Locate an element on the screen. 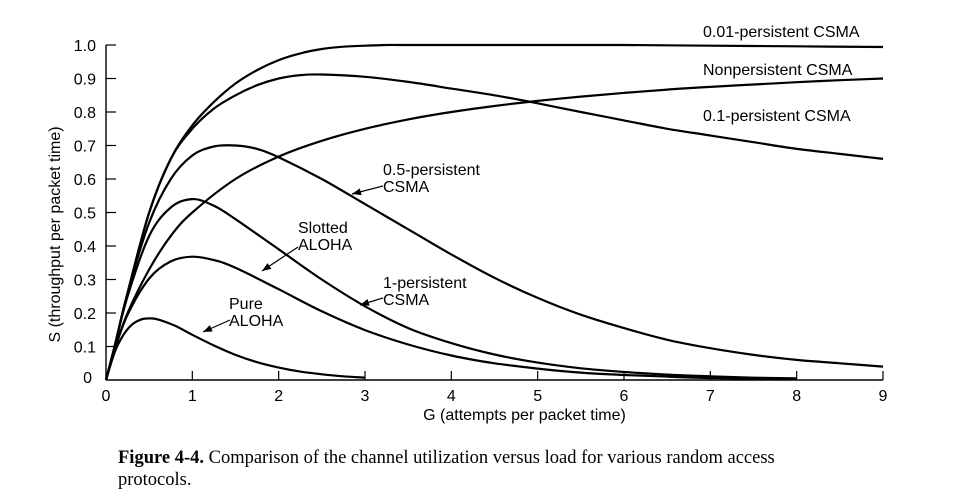 This screenshot has height=499, width=974. series-line-pure-aloha is located at coordinates (235, 349).